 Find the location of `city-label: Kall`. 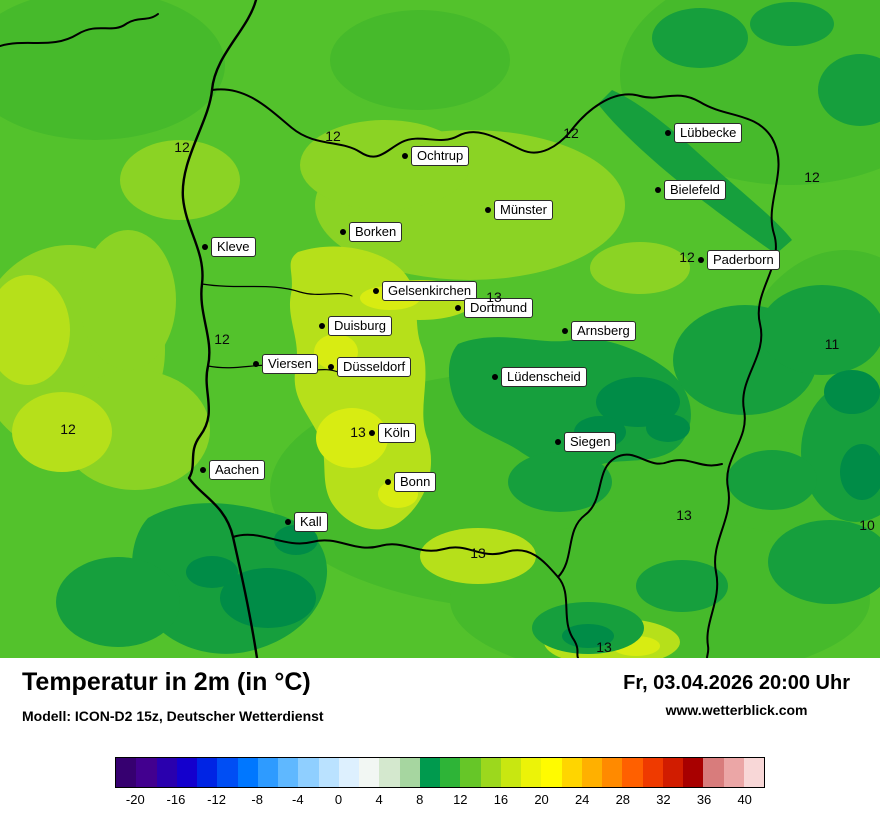

city-label: Kall is located at coordinates (311, 522).